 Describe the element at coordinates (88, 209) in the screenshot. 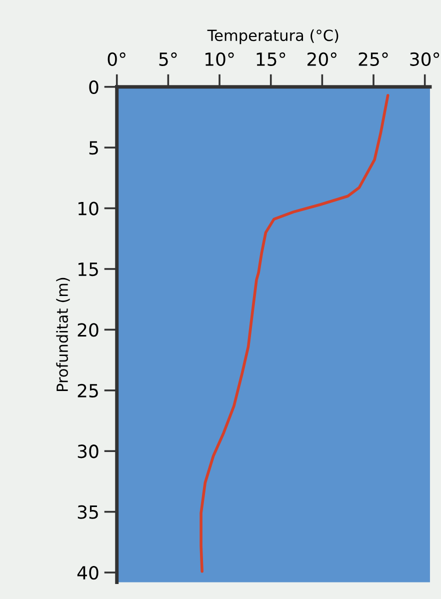

I see `y-tick-label: 10` at that location.